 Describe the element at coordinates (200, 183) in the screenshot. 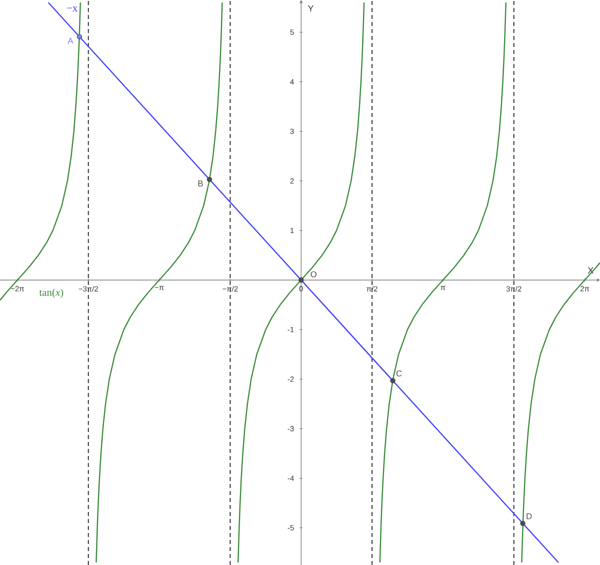

I see `series-label: B` at that location.